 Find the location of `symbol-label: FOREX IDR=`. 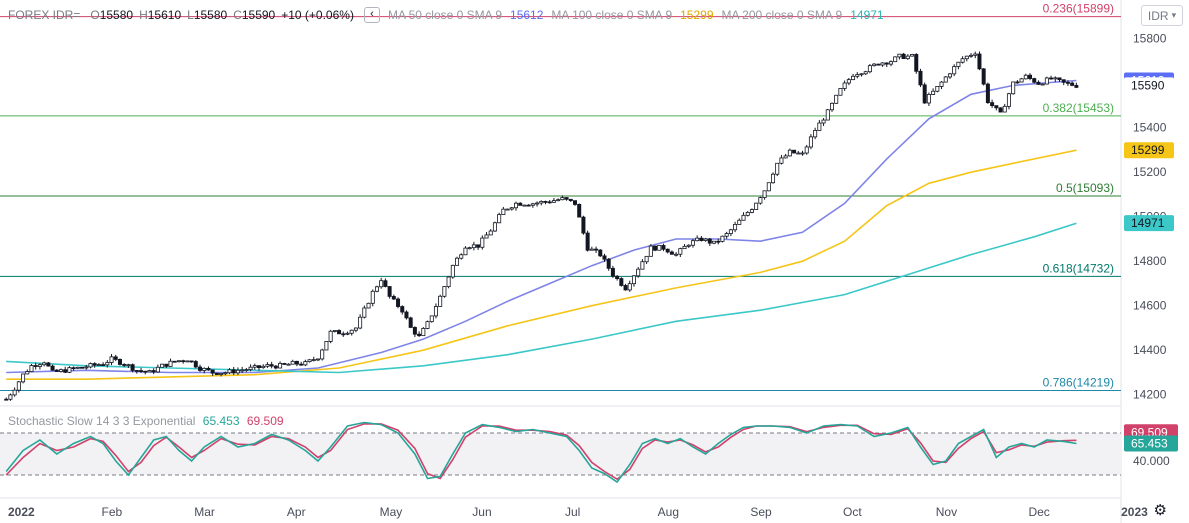

symbol-label: FOREX IDR= is located at coordinates (44, 15).